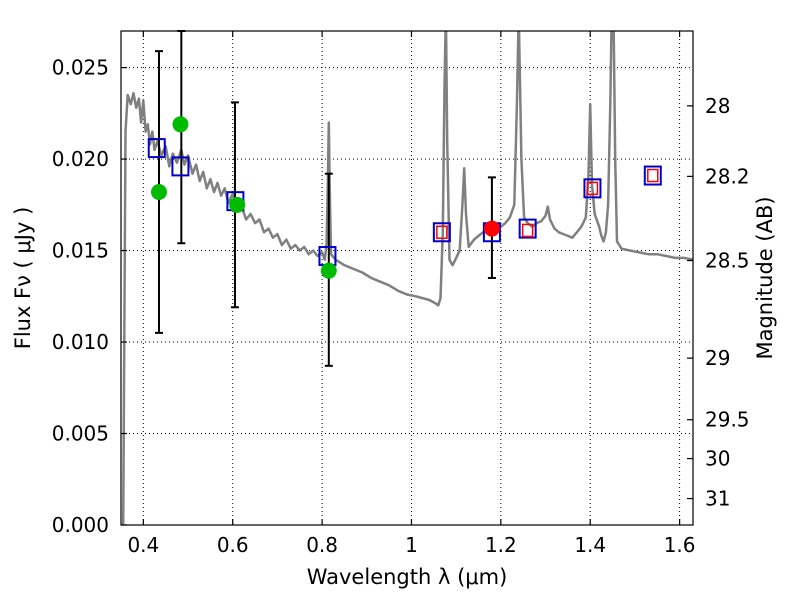  Describe the element at coordinates (717, 106) in the screenshot. I see `right-tick-label: 28` at that location.